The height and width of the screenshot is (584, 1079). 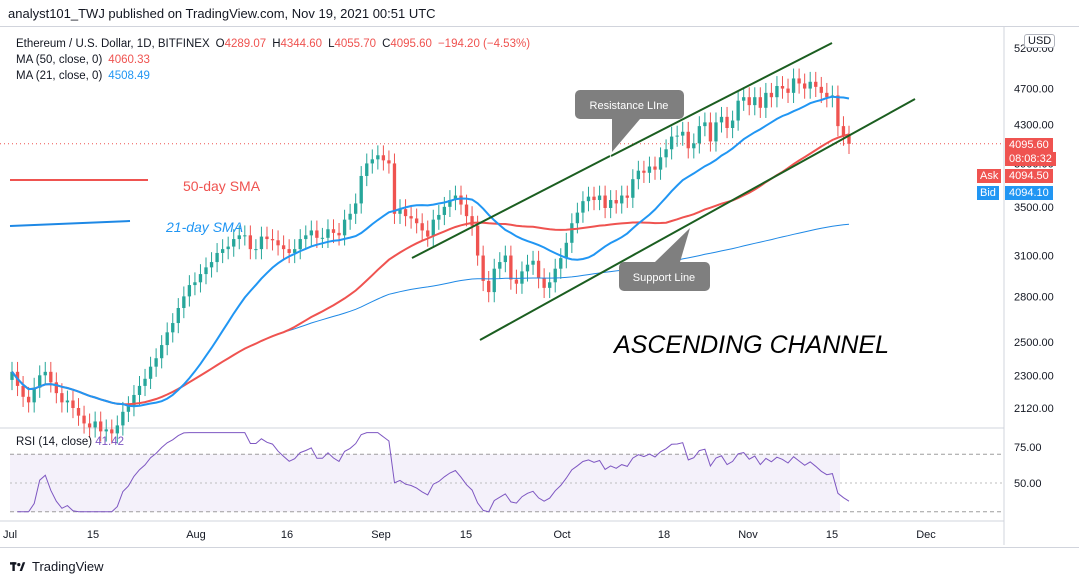 I want to click on resistance-line, so click(x=721, y=99).